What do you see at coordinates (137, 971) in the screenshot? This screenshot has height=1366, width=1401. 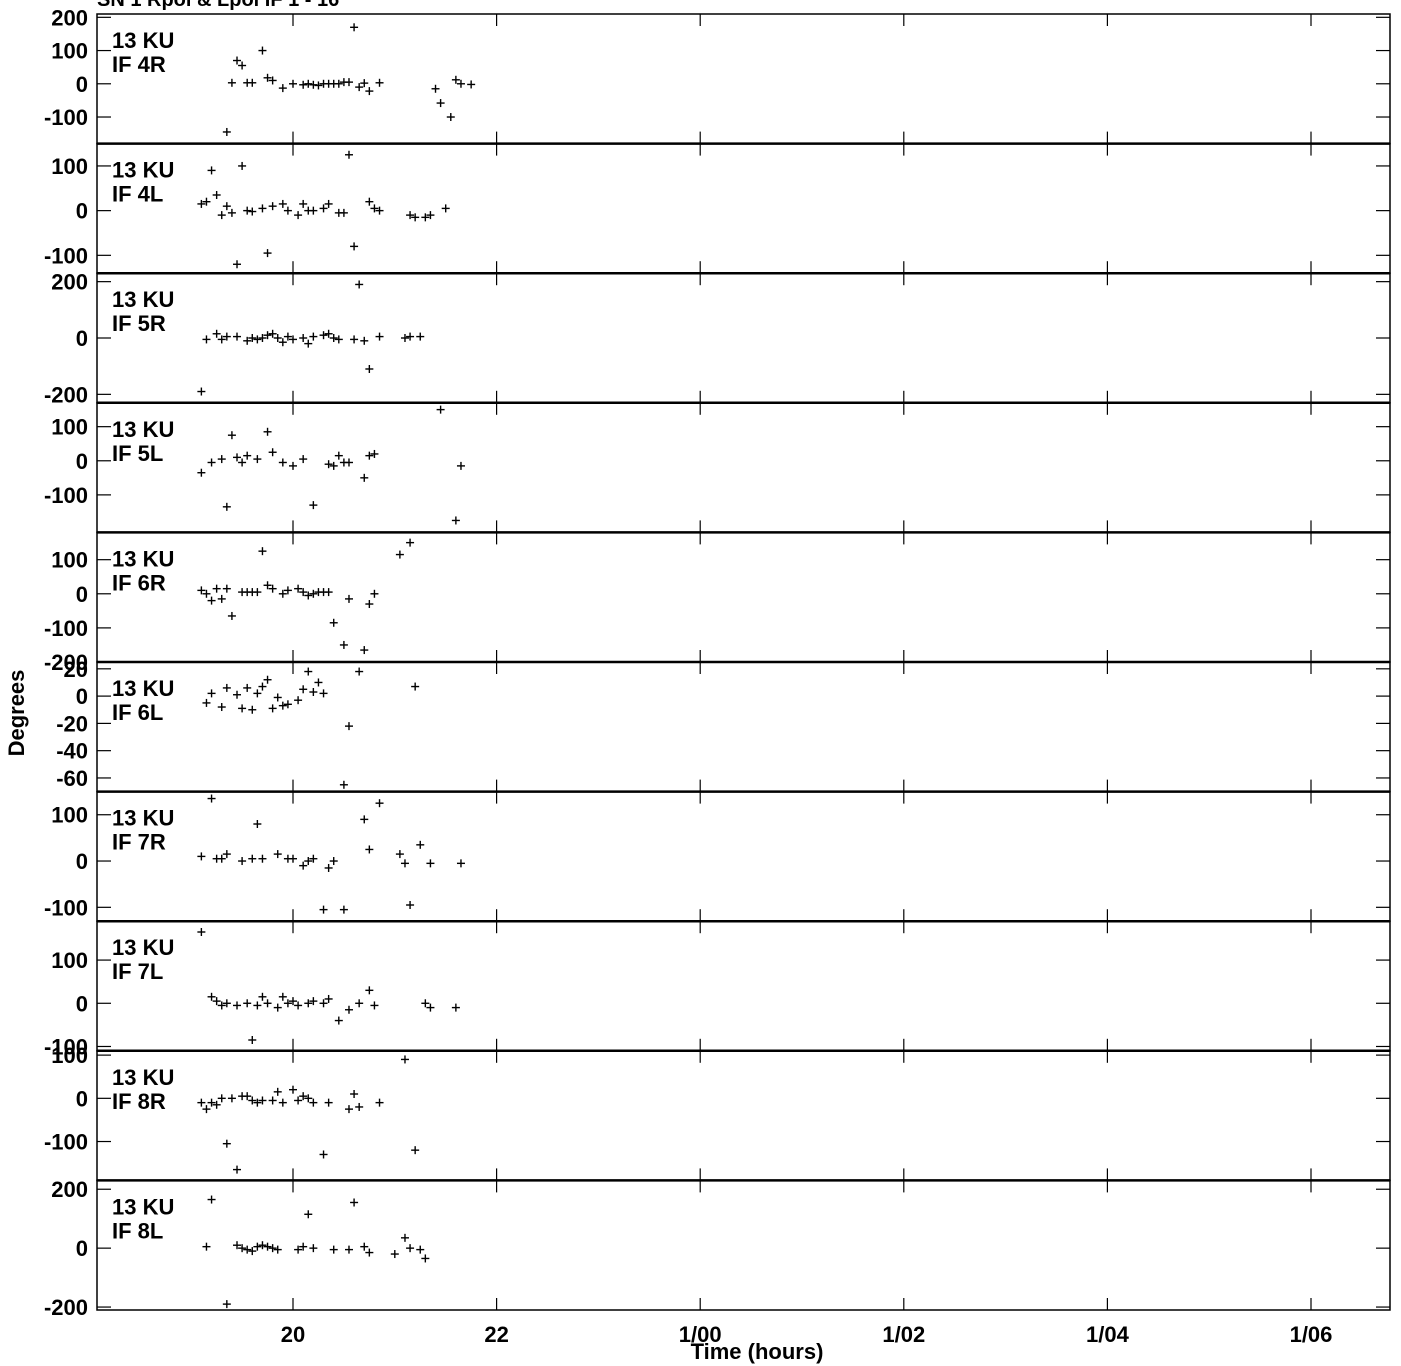 I see `panel-label-line: IF 7L` at bounding box center [137, 971].